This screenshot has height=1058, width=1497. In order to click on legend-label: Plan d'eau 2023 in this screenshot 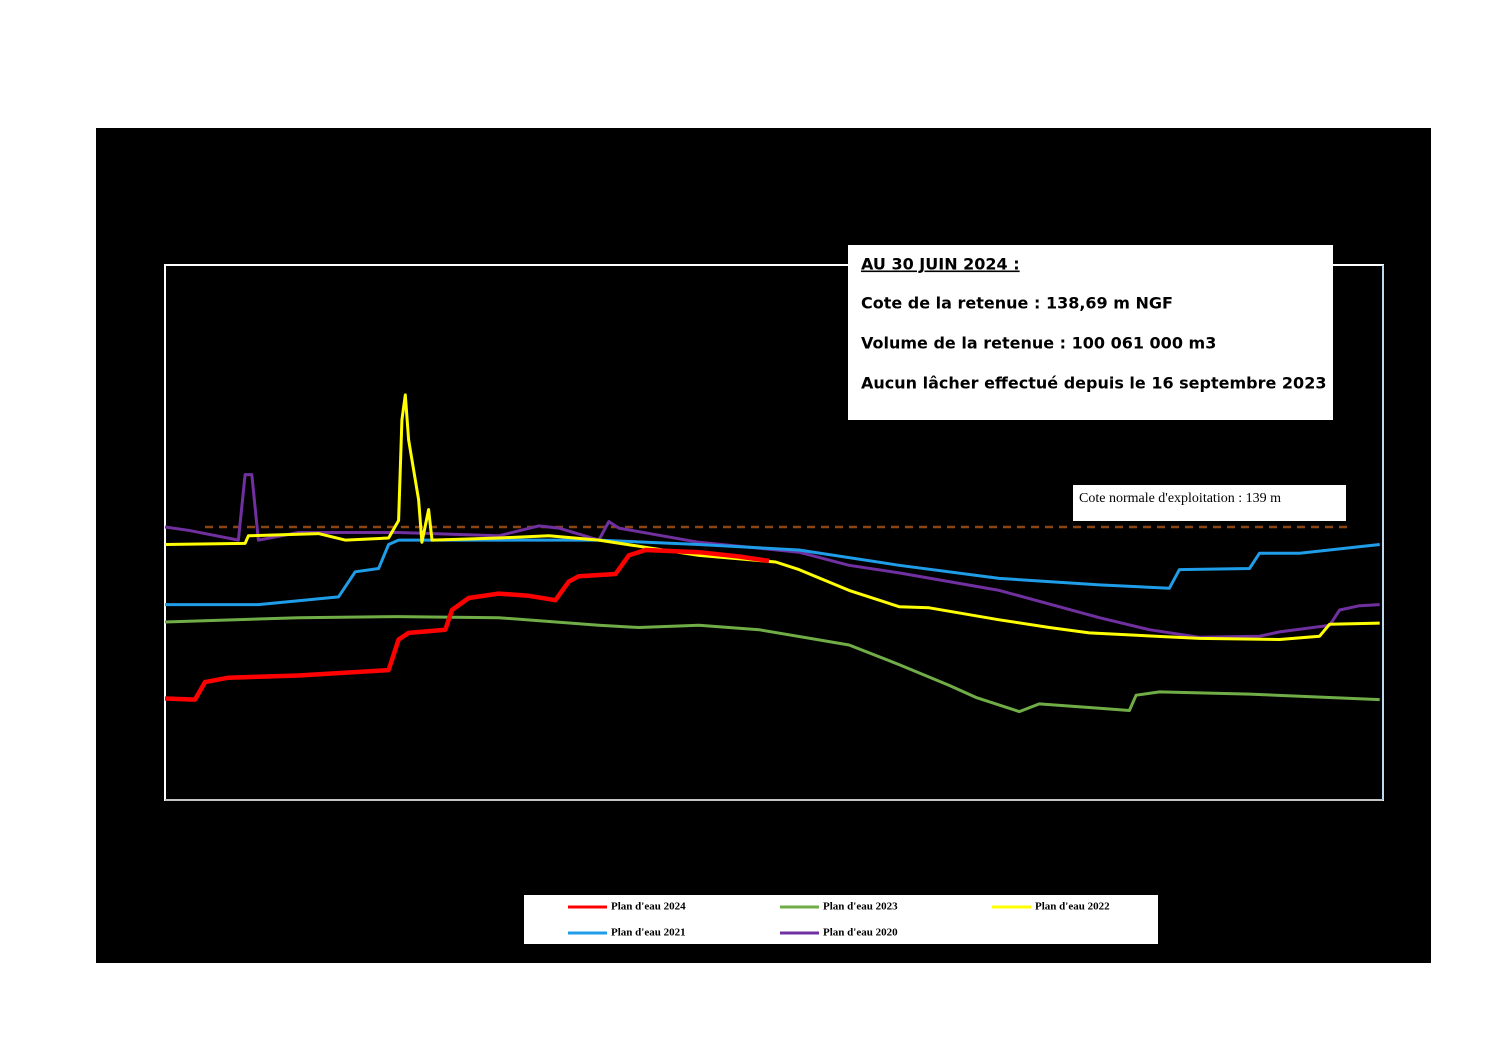, I will do `click(860, 907)`.